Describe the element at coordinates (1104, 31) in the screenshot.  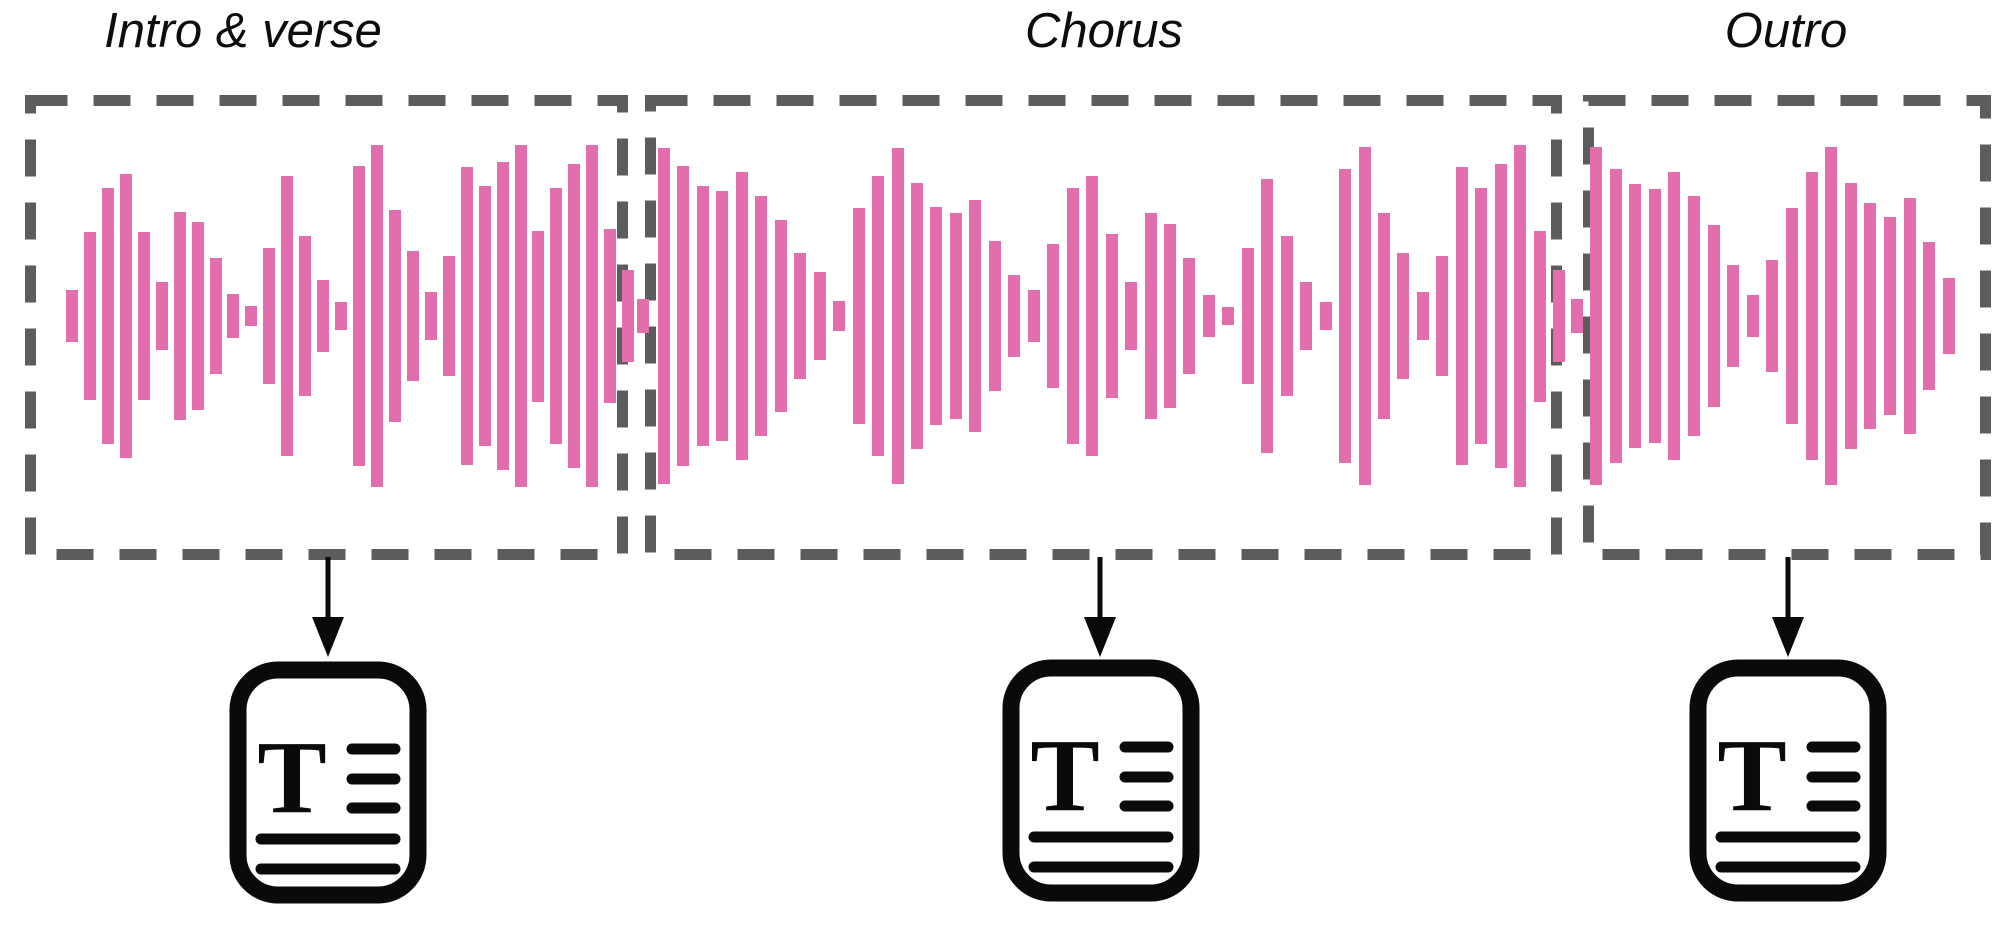
I see `section-label-chorus: Chorus` at that location.